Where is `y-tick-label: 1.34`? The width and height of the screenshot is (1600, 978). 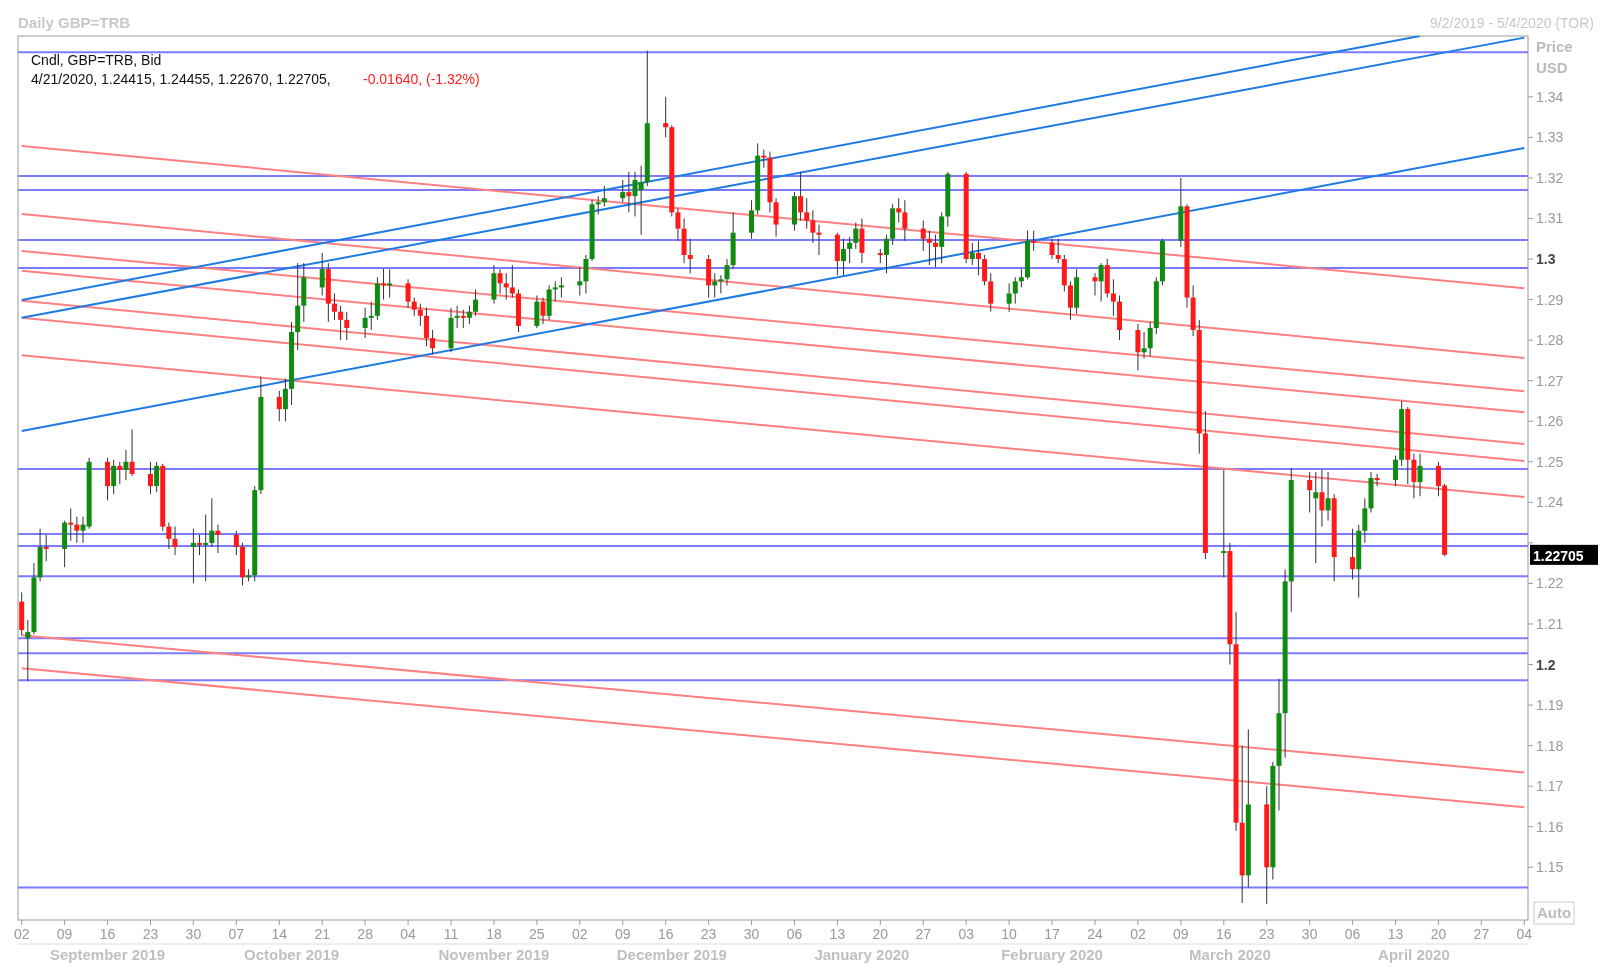
y-tick-label: 1.34 is located at coordinates (1550, 96).